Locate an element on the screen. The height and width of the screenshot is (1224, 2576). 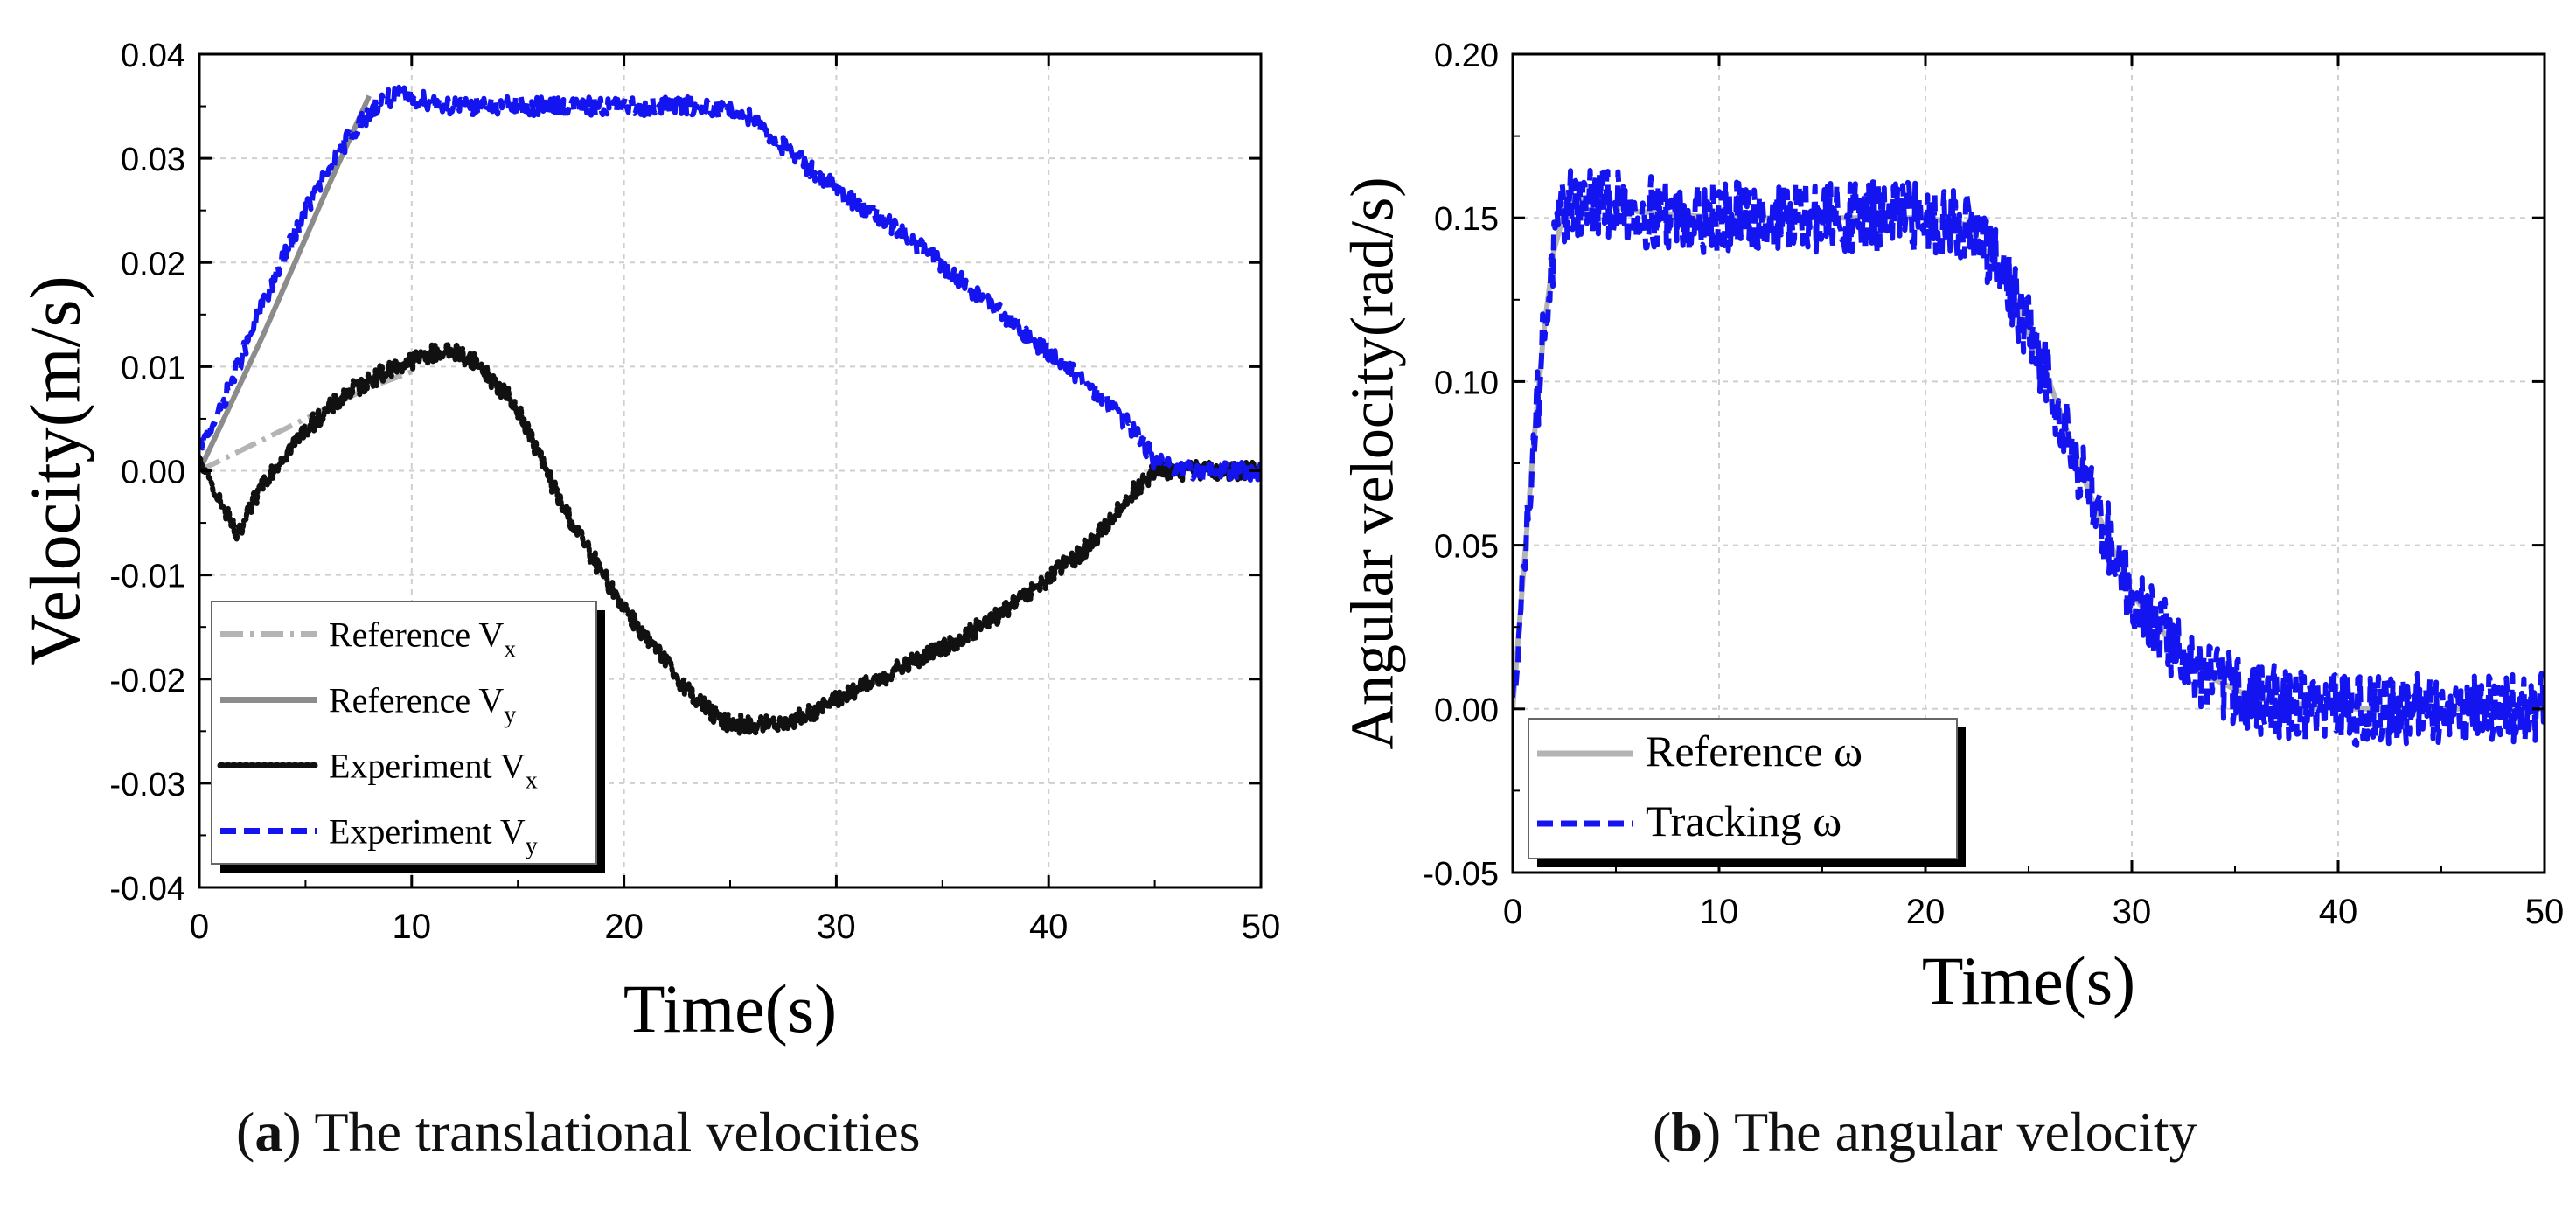
legend-label: Experiment Vy is located at coordinates (433, 836).